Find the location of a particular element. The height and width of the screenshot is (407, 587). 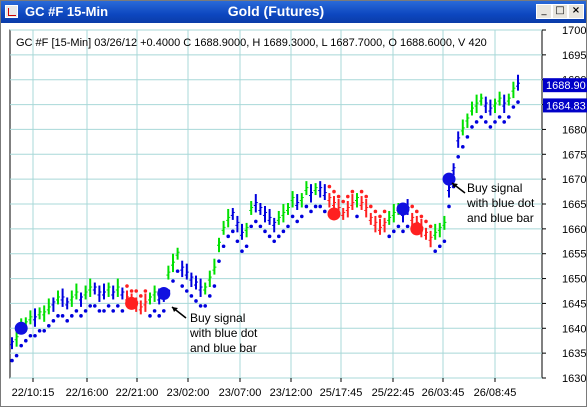

y-tick-label: 1635 is located at coordinates (574, 354).